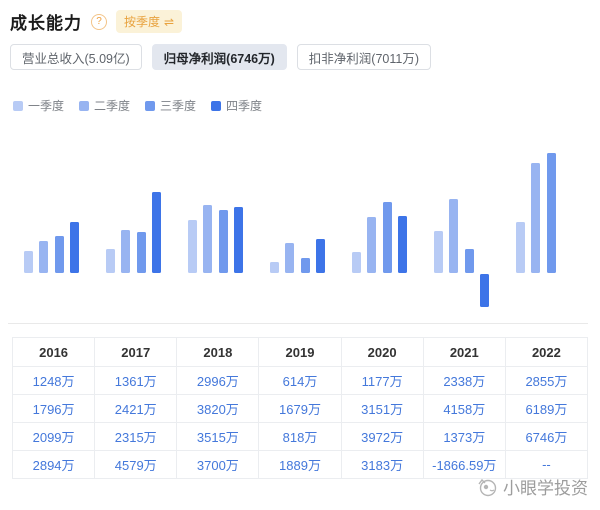  I want to click on bar-2021-q1, so click(438, 252).